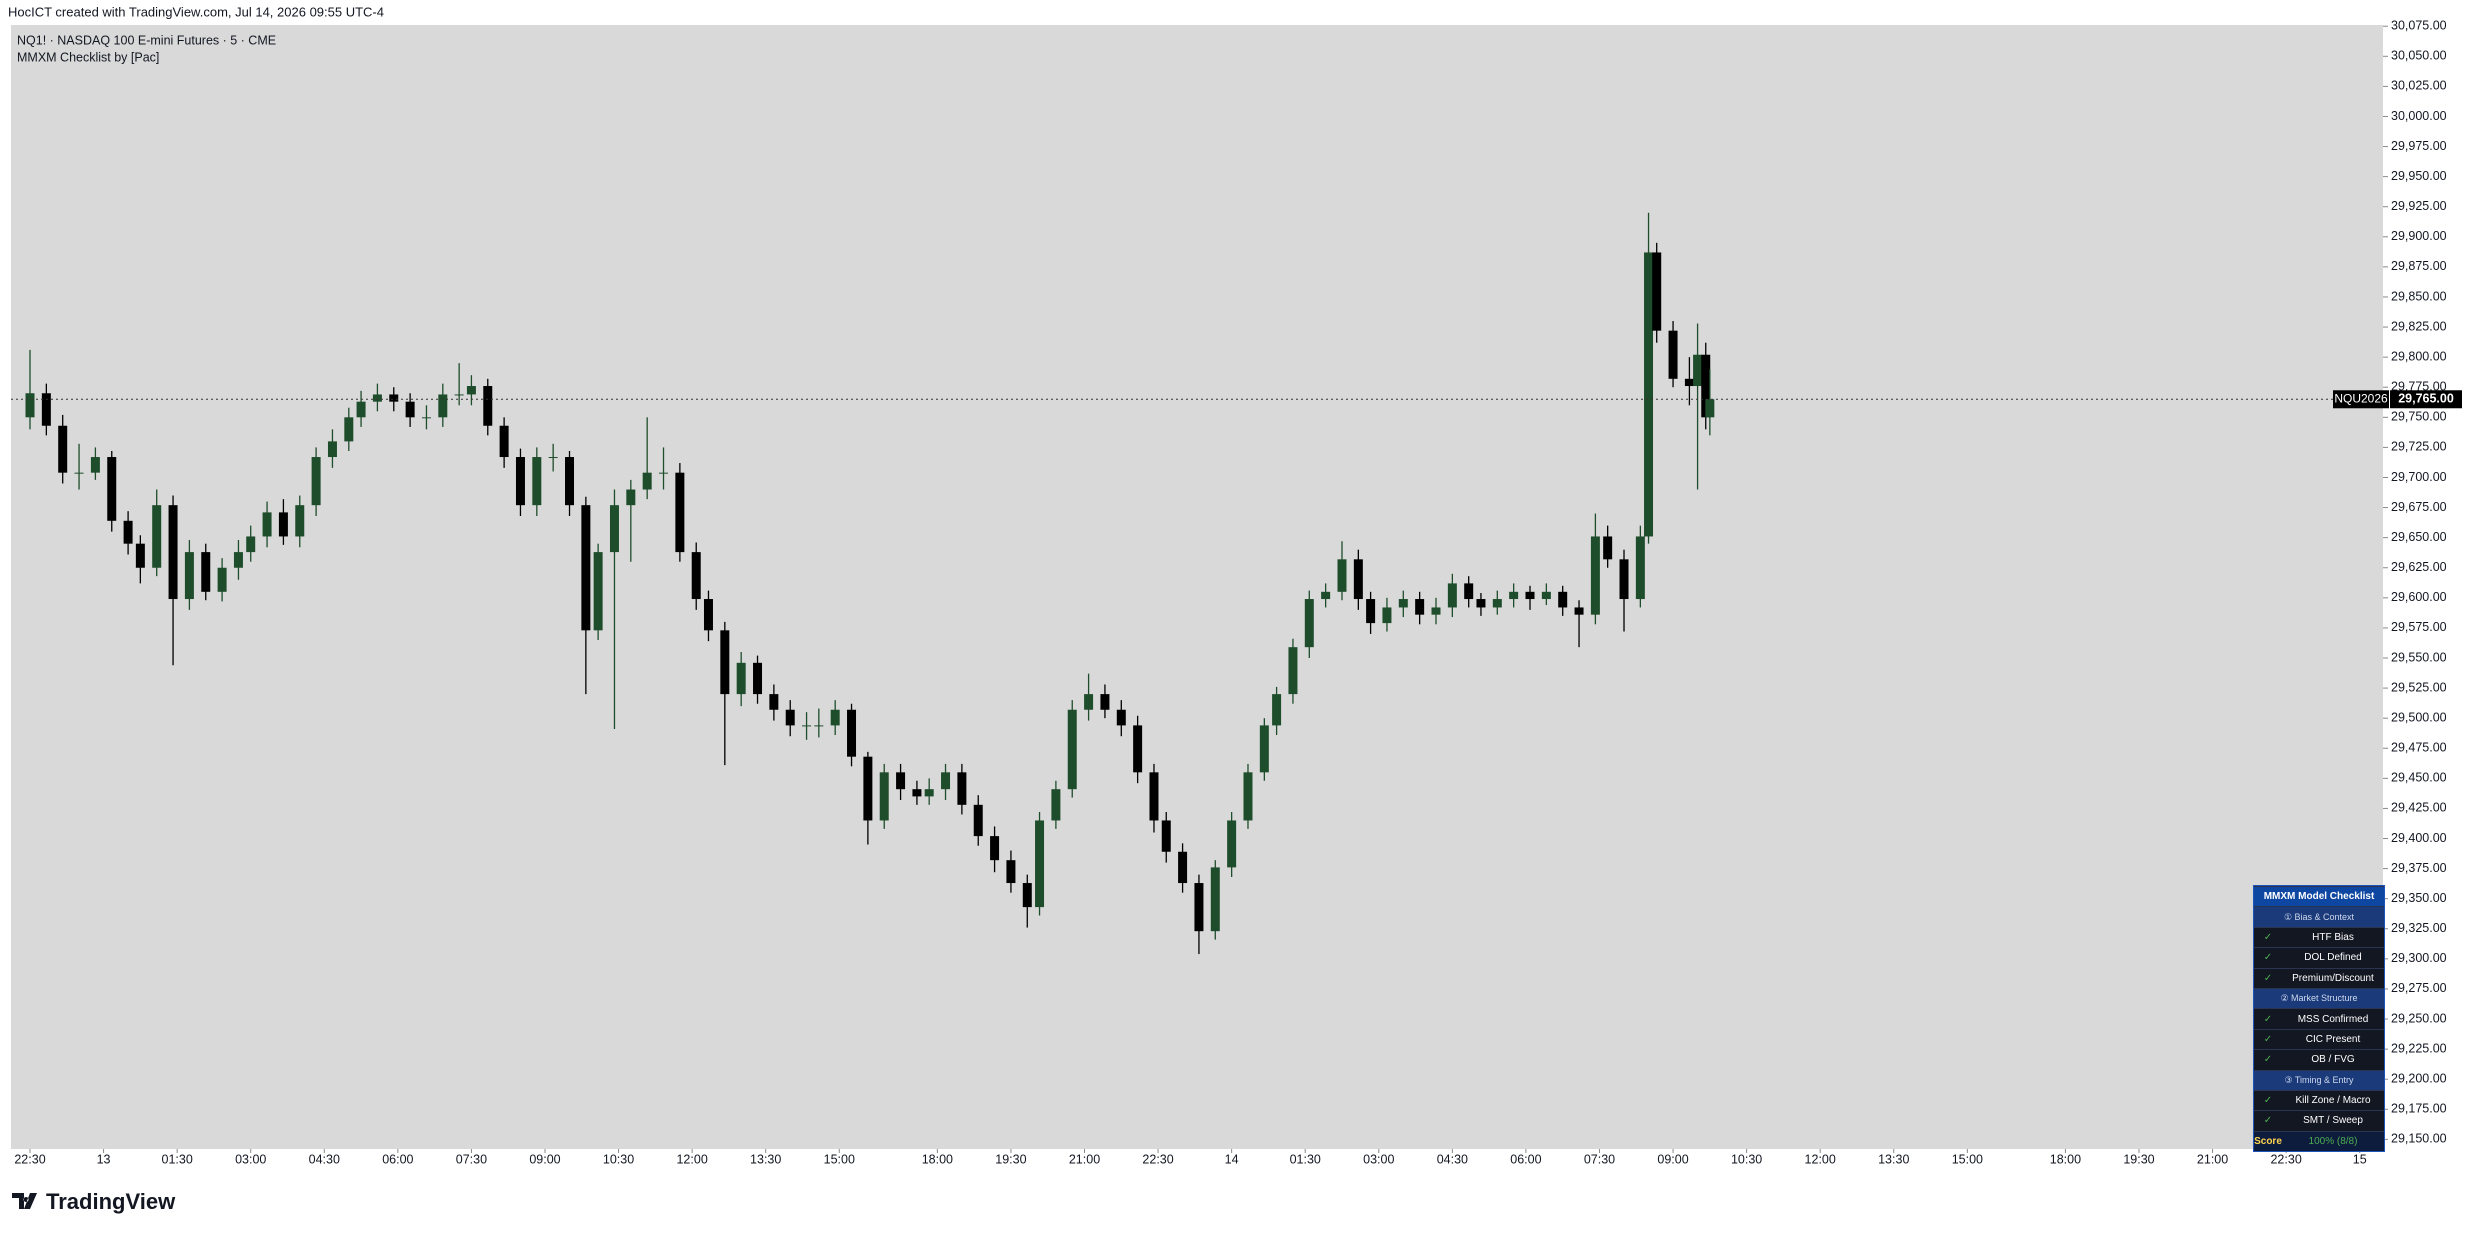  Describe the element at coordinates (2419, 657) in the screenshot. I see `y-tick-label: 29,550.00` at that location.